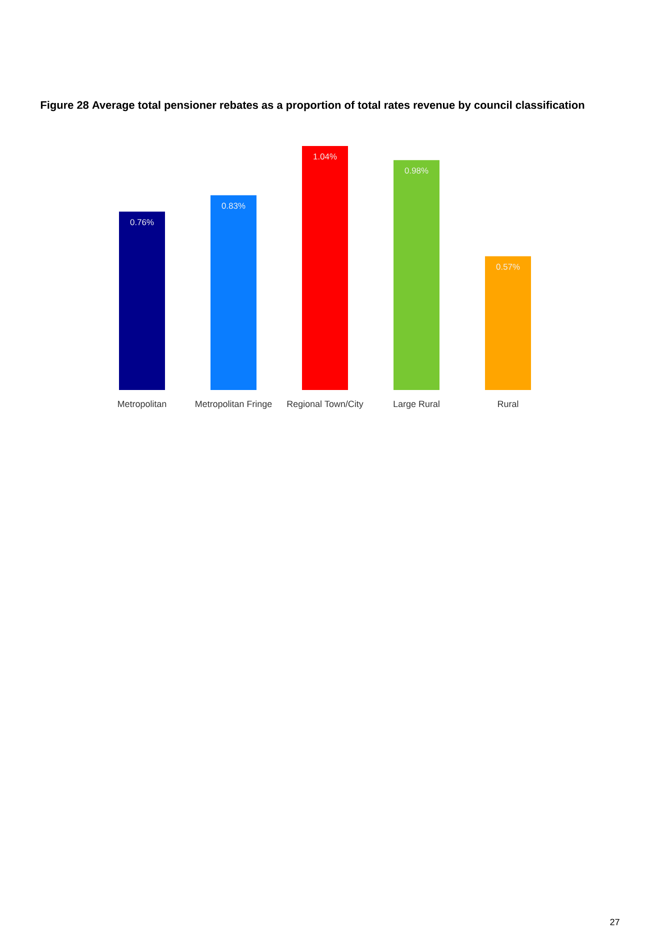 Image resolution: width=645 pixels, height=936 pixels. Describe the element at coordinates (142, 222) in the screenshot. I see `data-label: 0.76%` at that location.